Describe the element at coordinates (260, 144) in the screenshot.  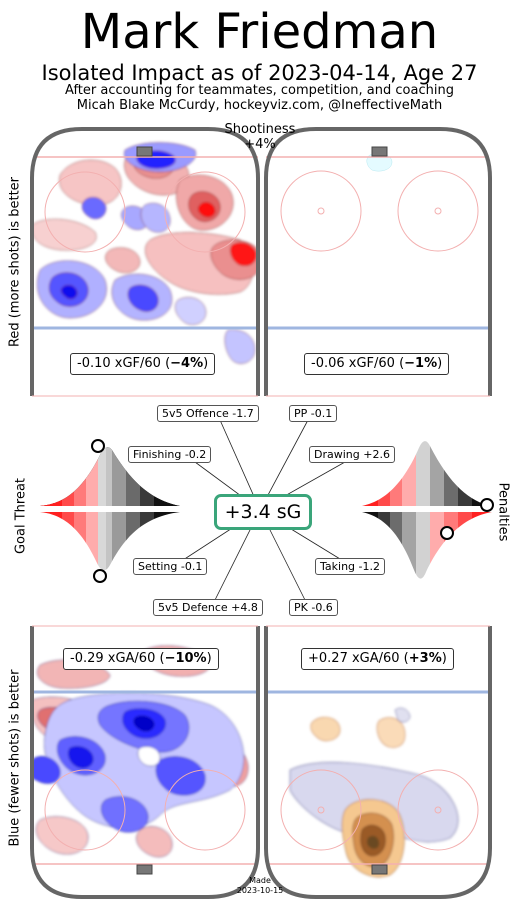
I see `shootiness-value: +4%` at that location.